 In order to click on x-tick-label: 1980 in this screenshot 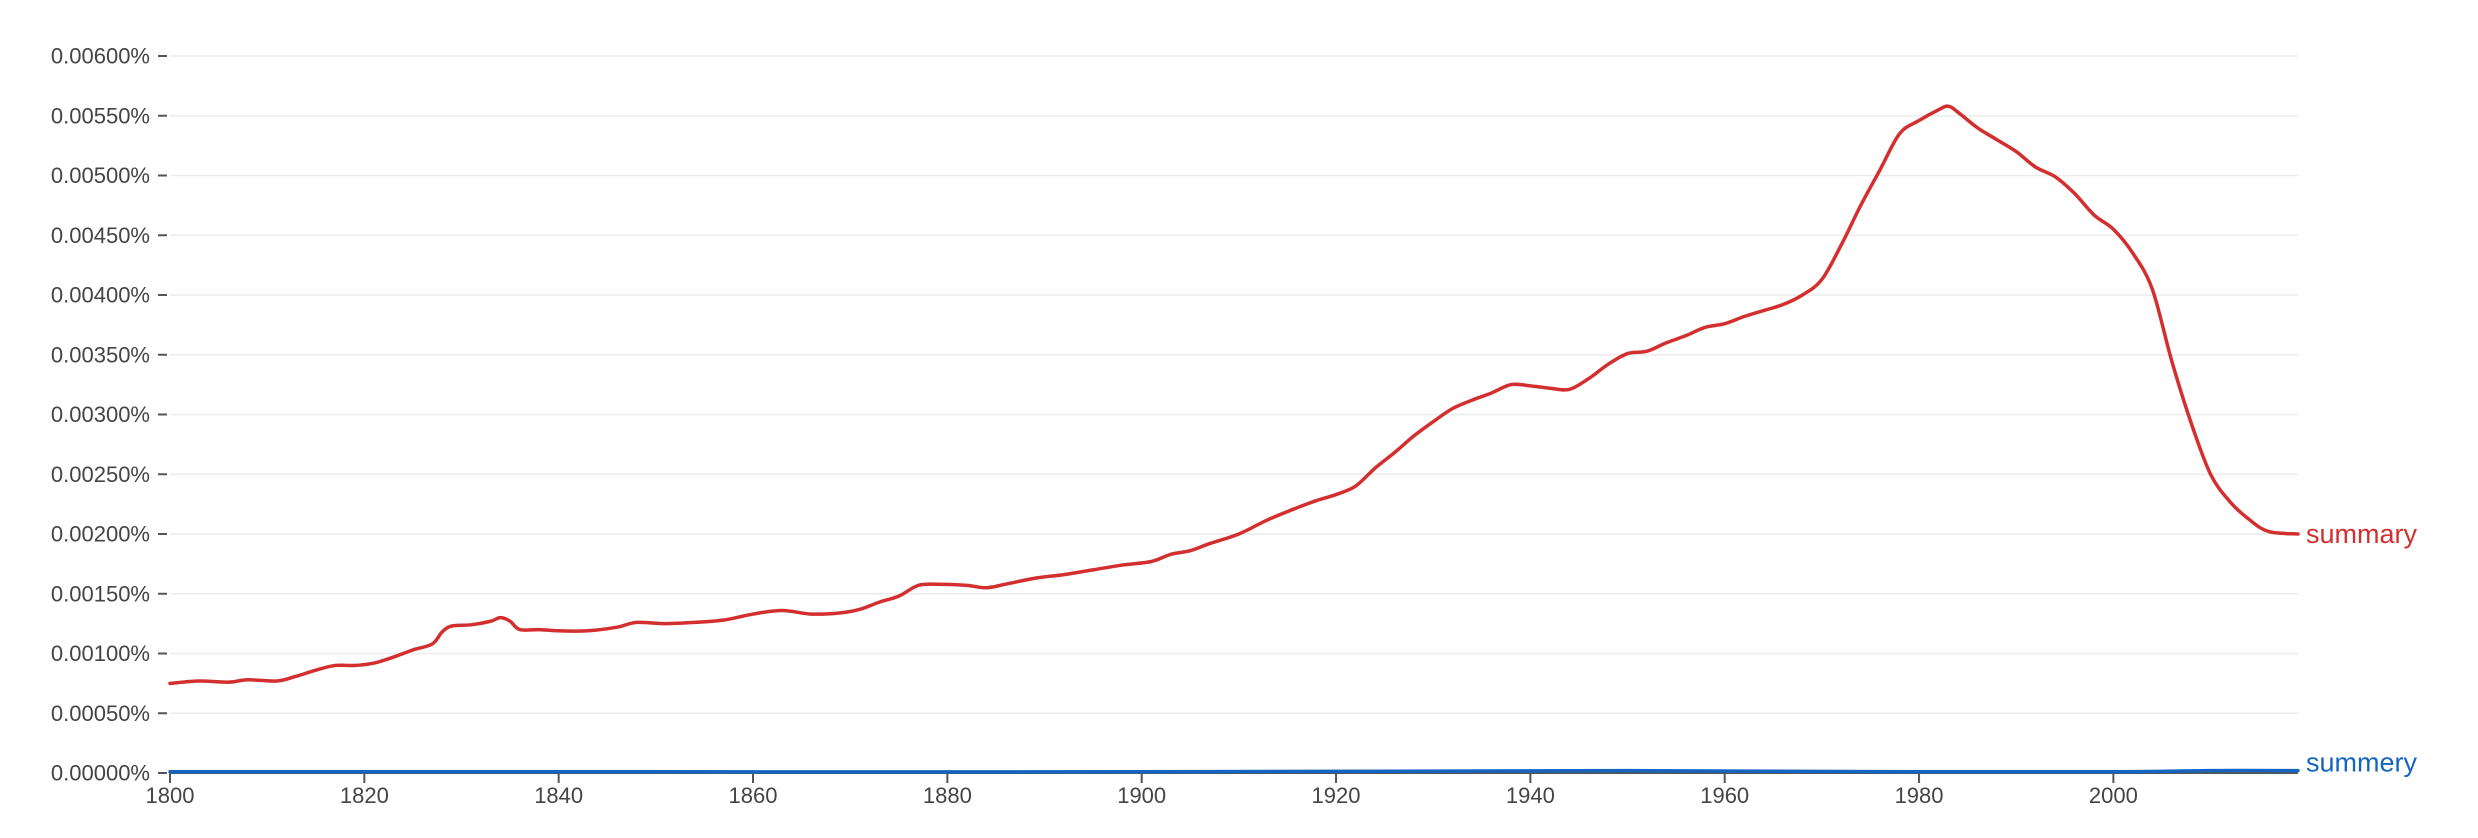, I will do `click(1919, 795)`.